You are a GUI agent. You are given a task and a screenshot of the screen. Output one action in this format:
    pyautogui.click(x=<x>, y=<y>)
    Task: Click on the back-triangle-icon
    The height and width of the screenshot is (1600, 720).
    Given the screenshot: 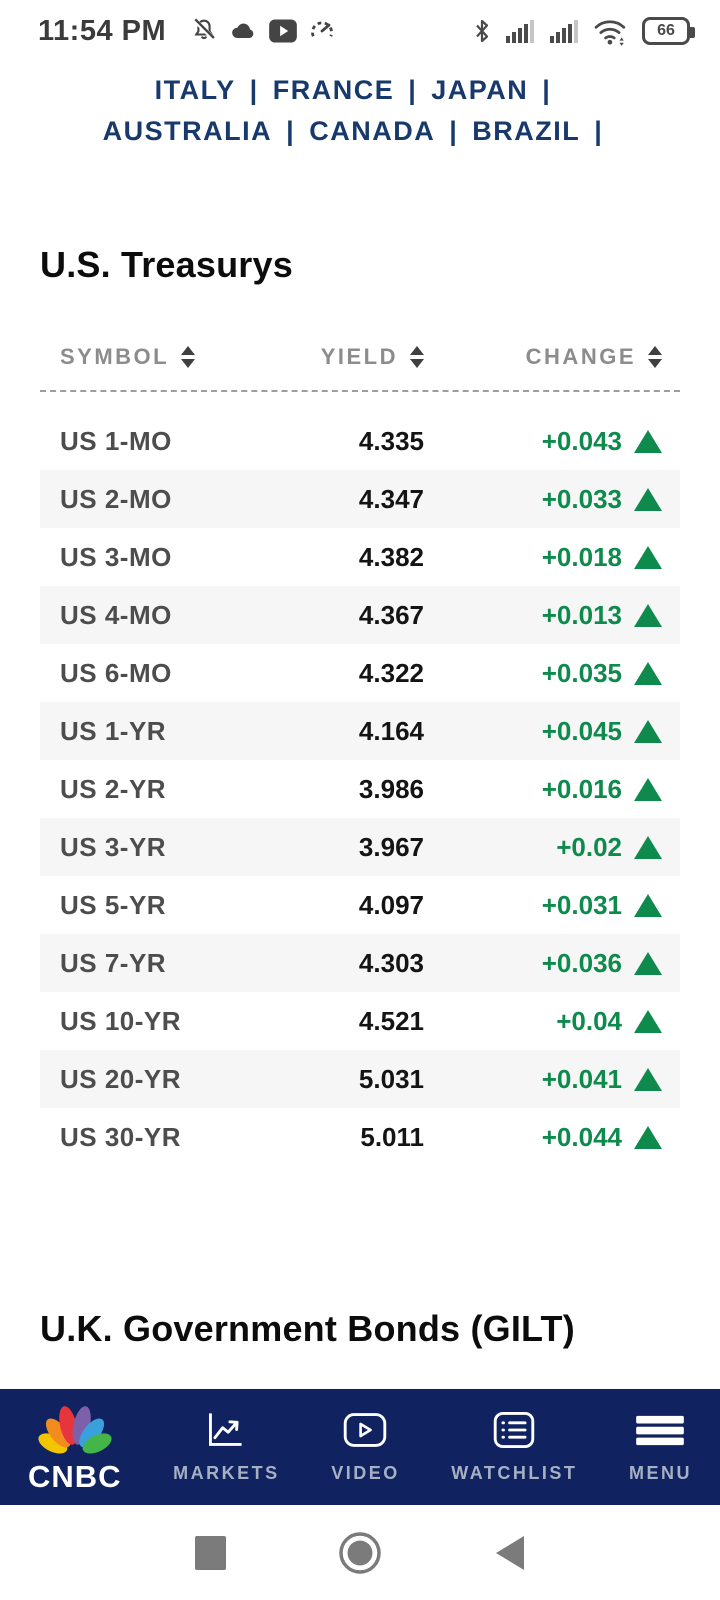 What is the action you would take?
    pyautogui.click(x=510, y=1552)
    